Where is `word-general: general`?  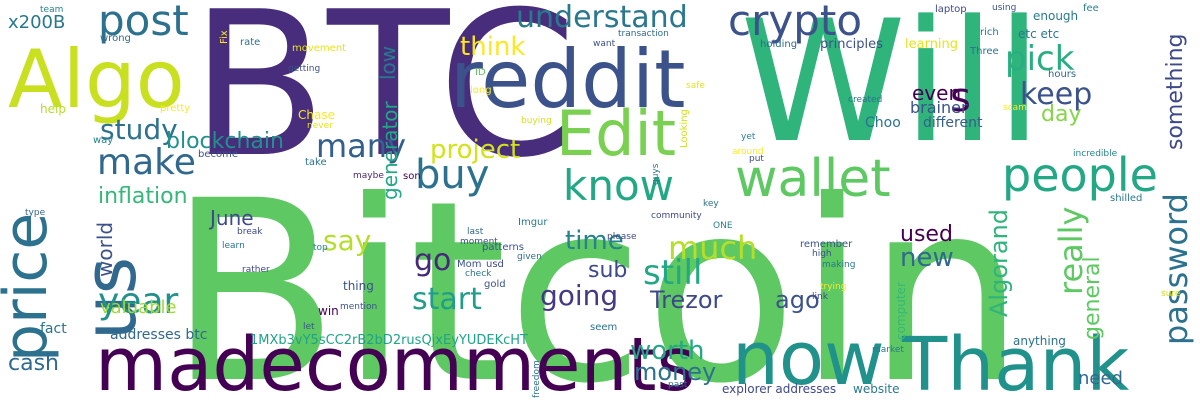
word-general: general is located at coordinates (1092, 298).